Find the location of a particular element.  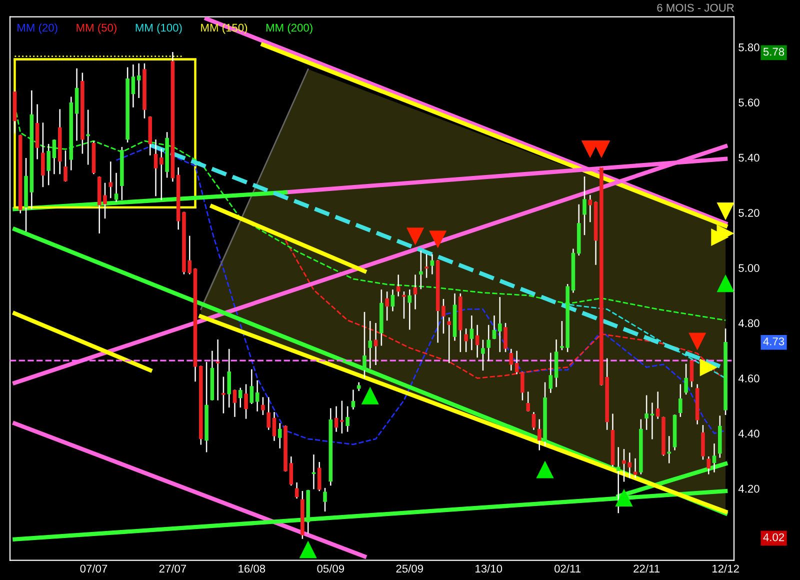

text: MM (20) is located at coordinates (38, 28).